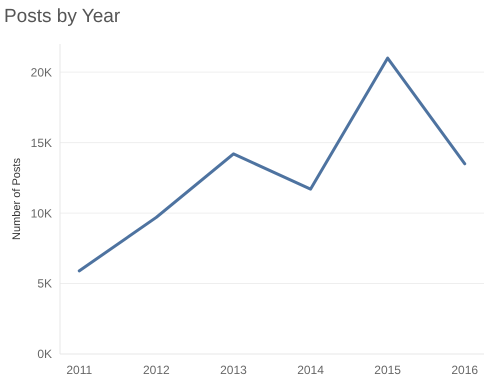 The image size is (498, 388). Describe the element at coordinates (464, 370) in the screenshot. I see `x-tick-label: 2016` at that location.